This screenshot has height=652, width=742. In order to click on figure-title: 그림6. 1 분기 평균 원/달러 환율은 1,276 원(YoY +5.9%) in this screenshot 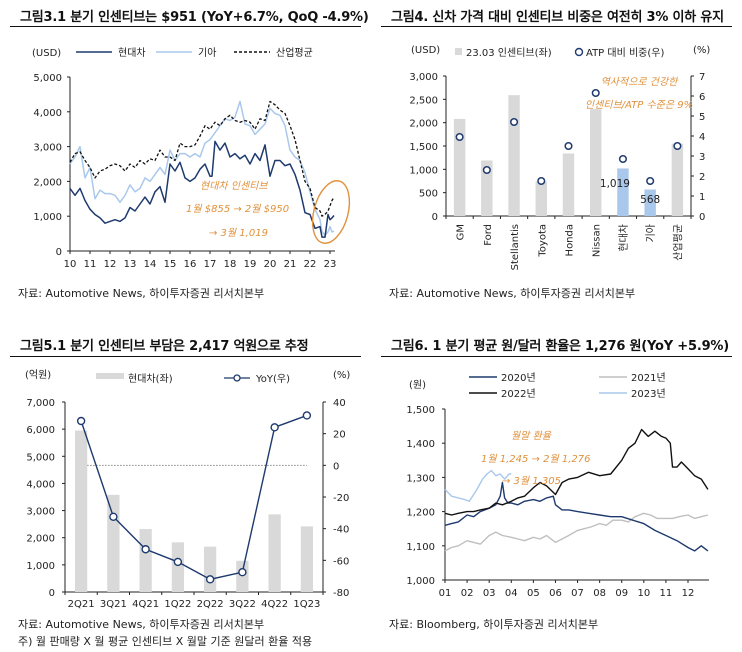, I will do `click(560, 346)`.